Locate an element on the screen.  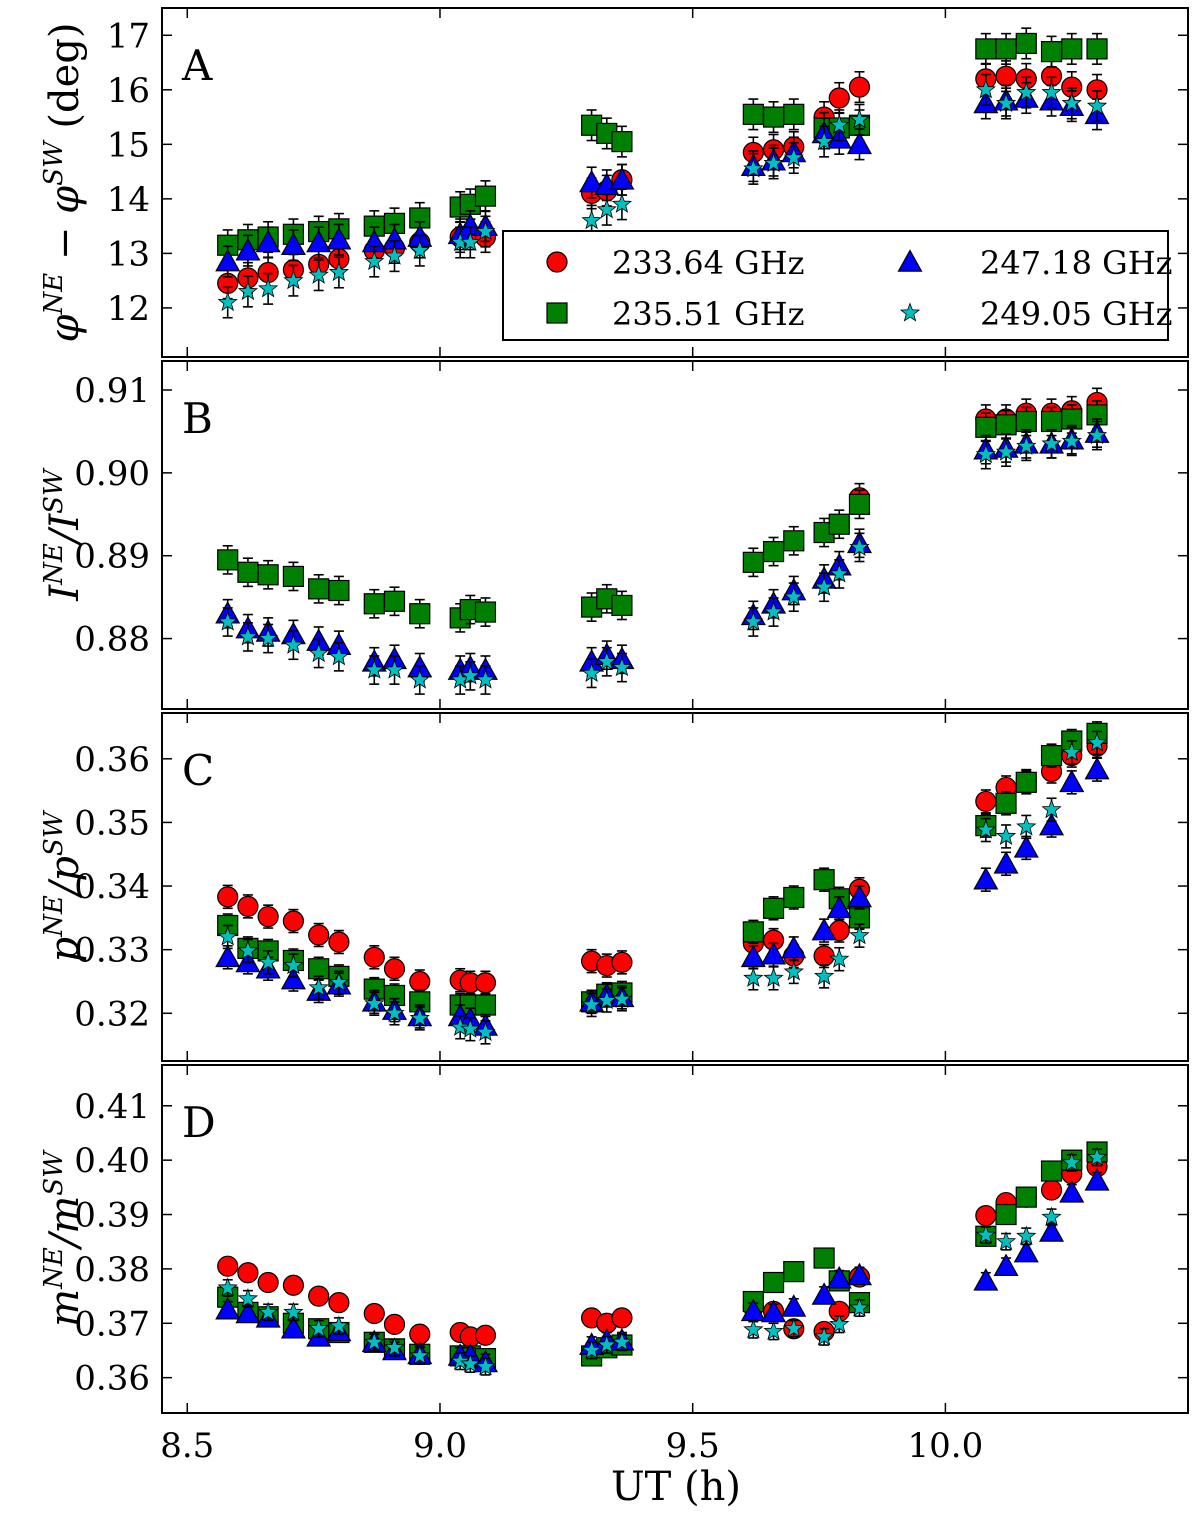
panel-a-ytick-label: 12 is located at coordinates (128, 309).